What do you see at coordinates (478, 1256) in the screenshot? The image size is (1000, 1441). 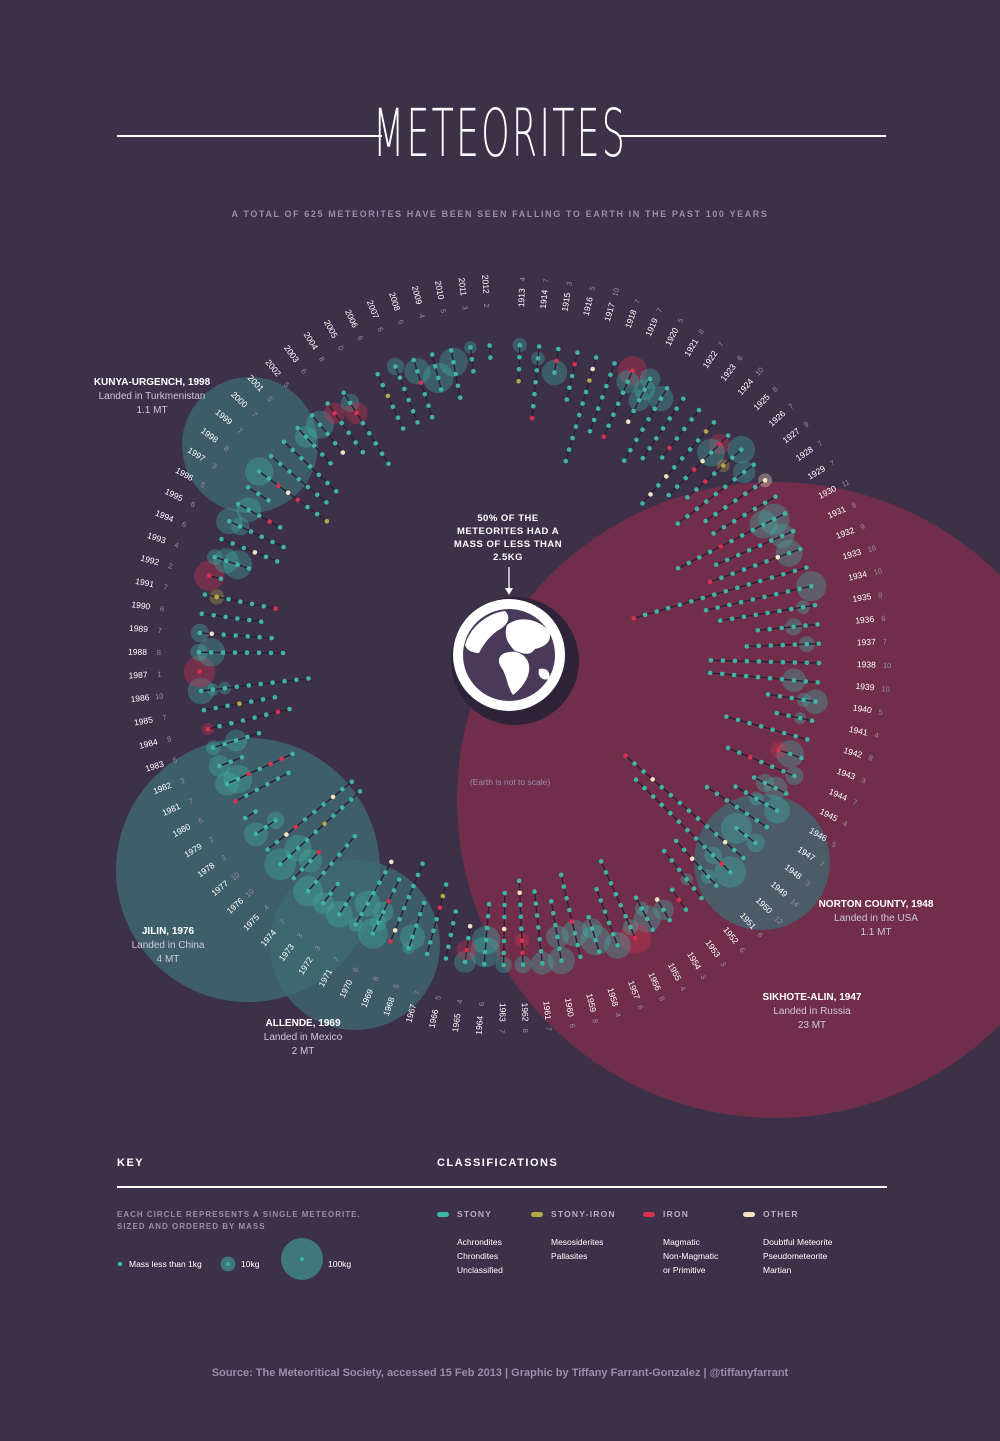 I see `class-item: Chrondites` at bounding box center [478, 1256].